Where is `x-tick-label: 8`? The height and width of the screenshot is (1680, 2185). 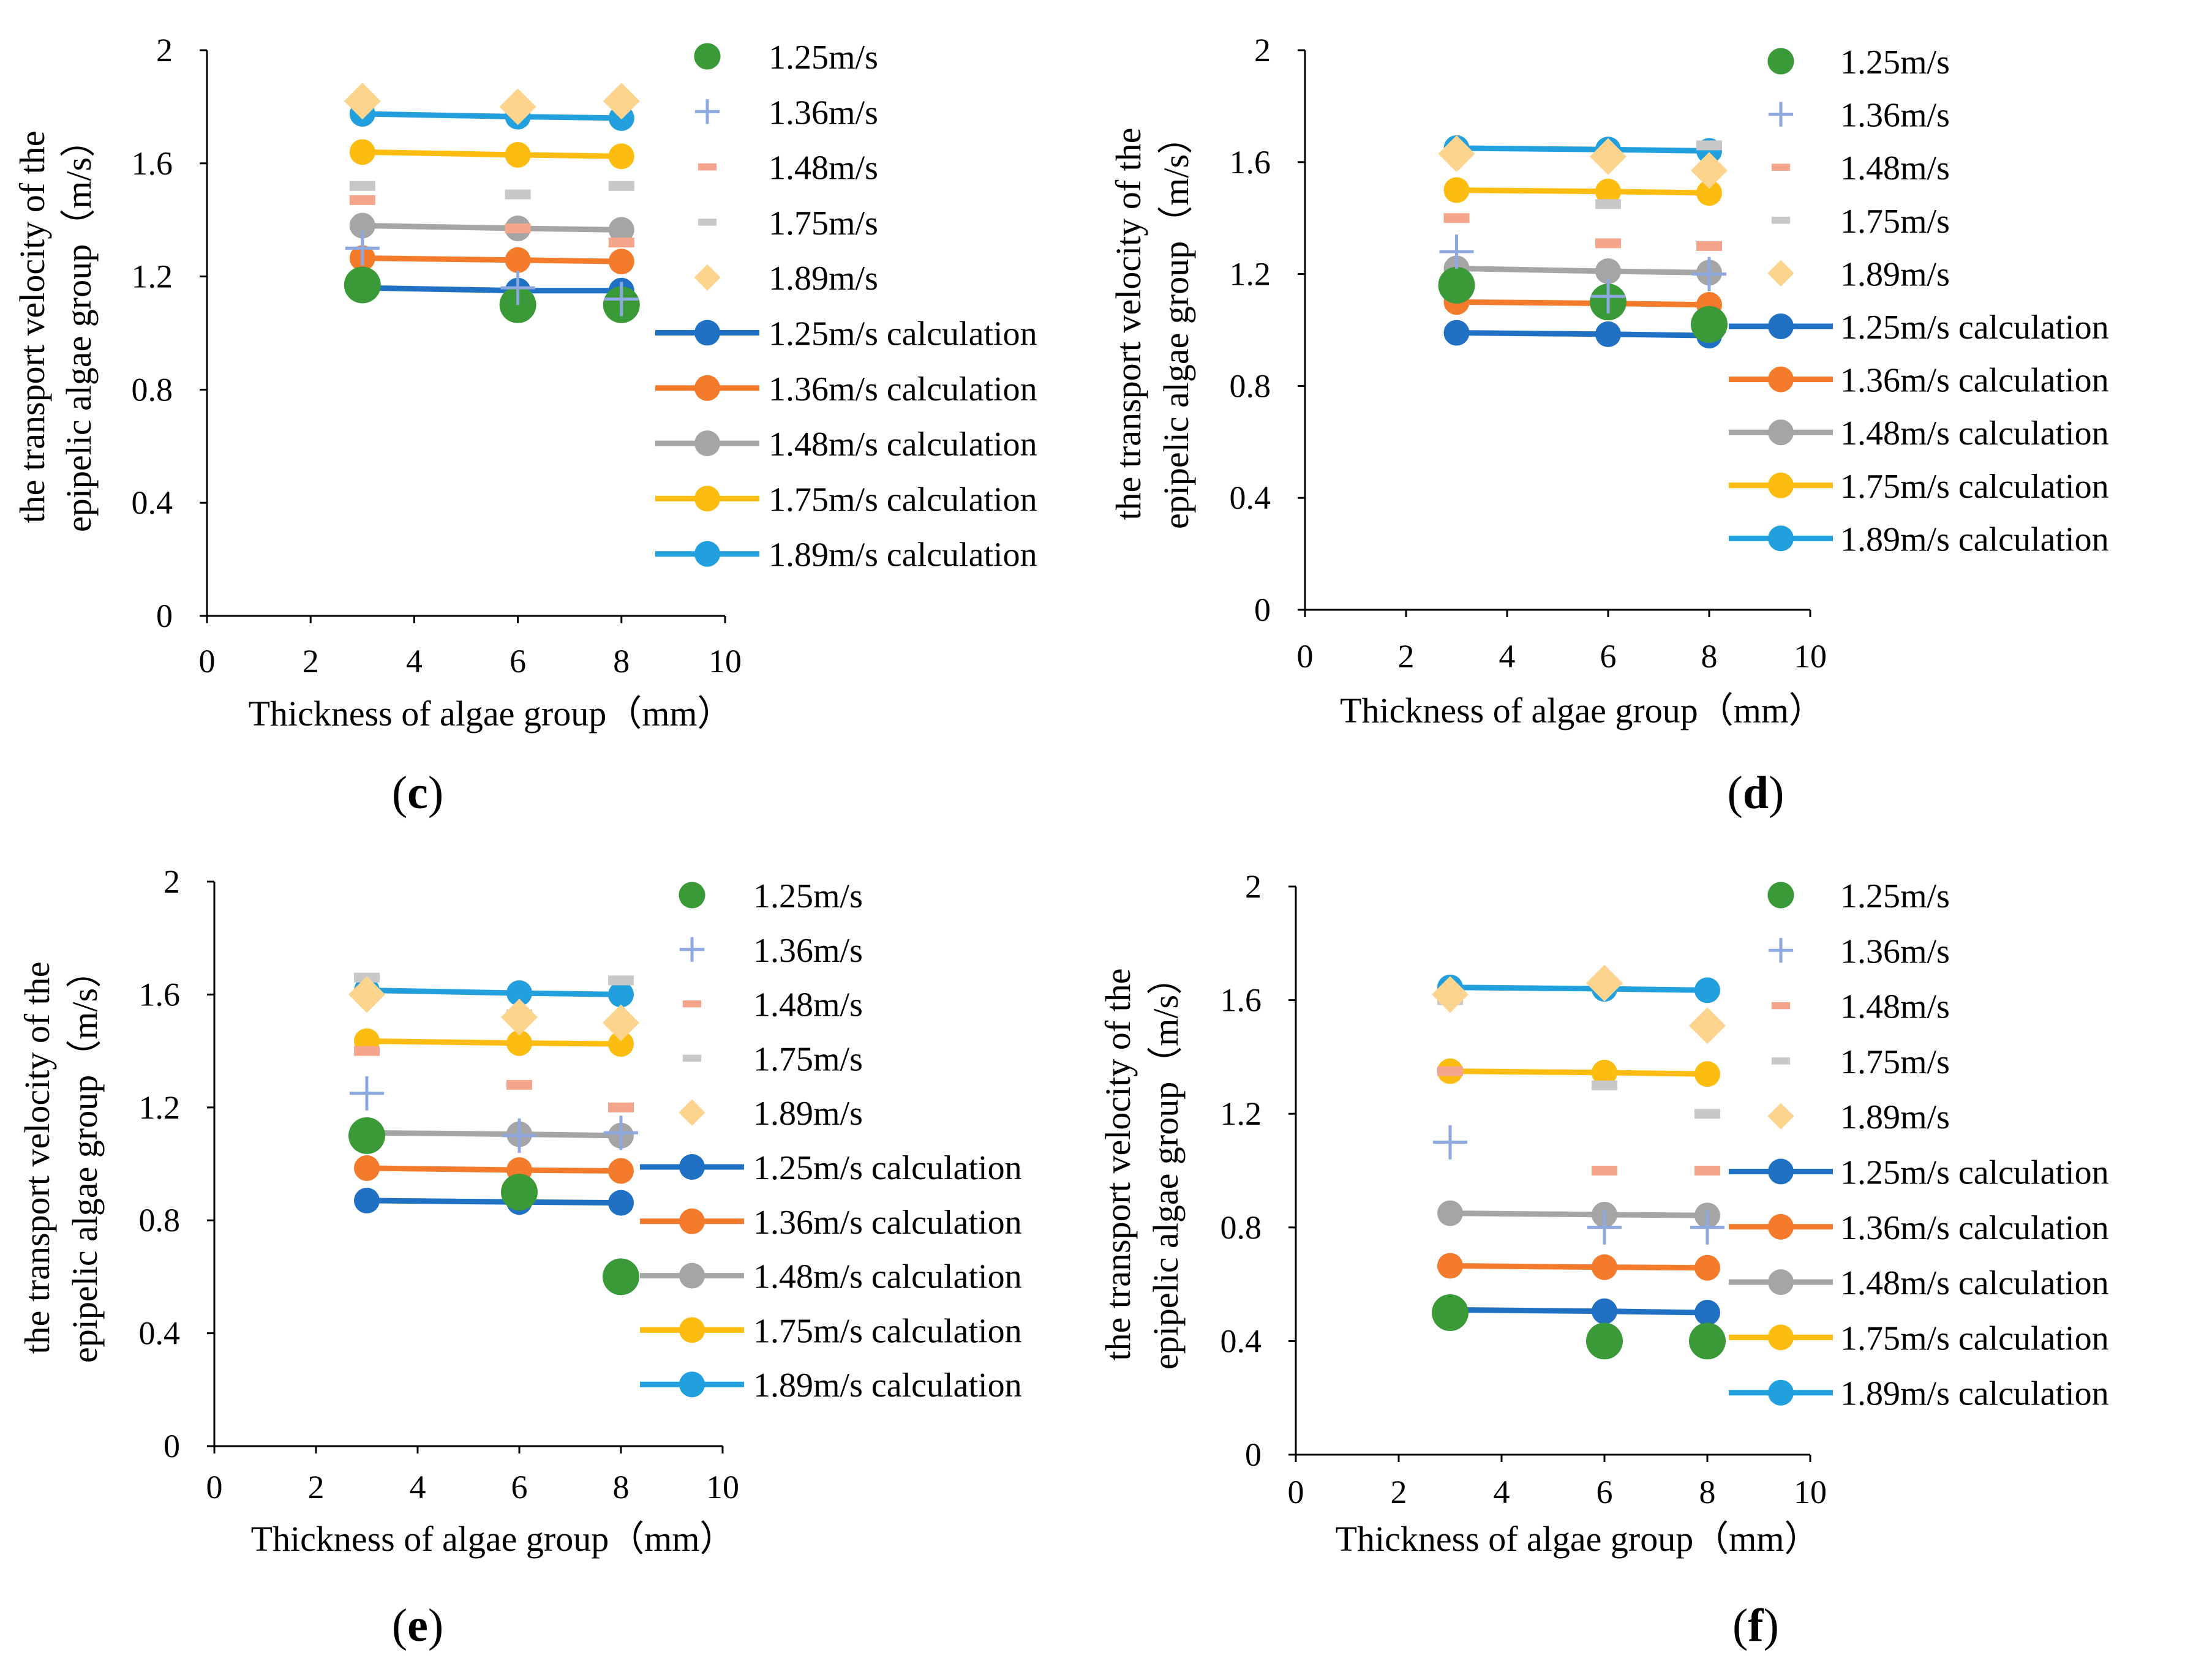
x-tick-label: 8 is located at coordinates (1709, 656).